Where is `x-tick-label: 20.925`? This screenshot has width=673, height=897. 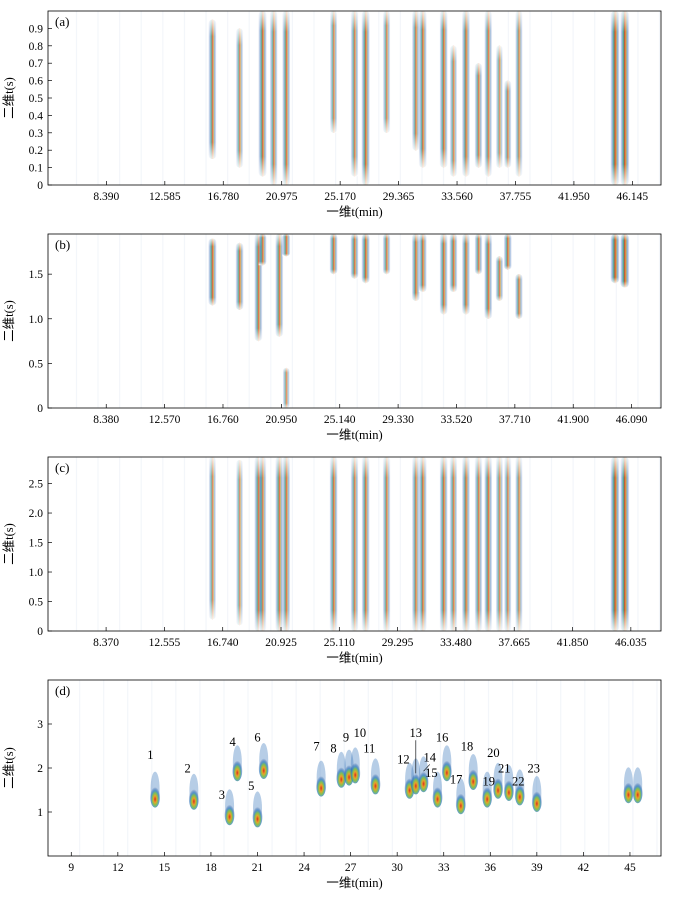 x-tick-label: 20.925 is located at coordinates (281, 643).